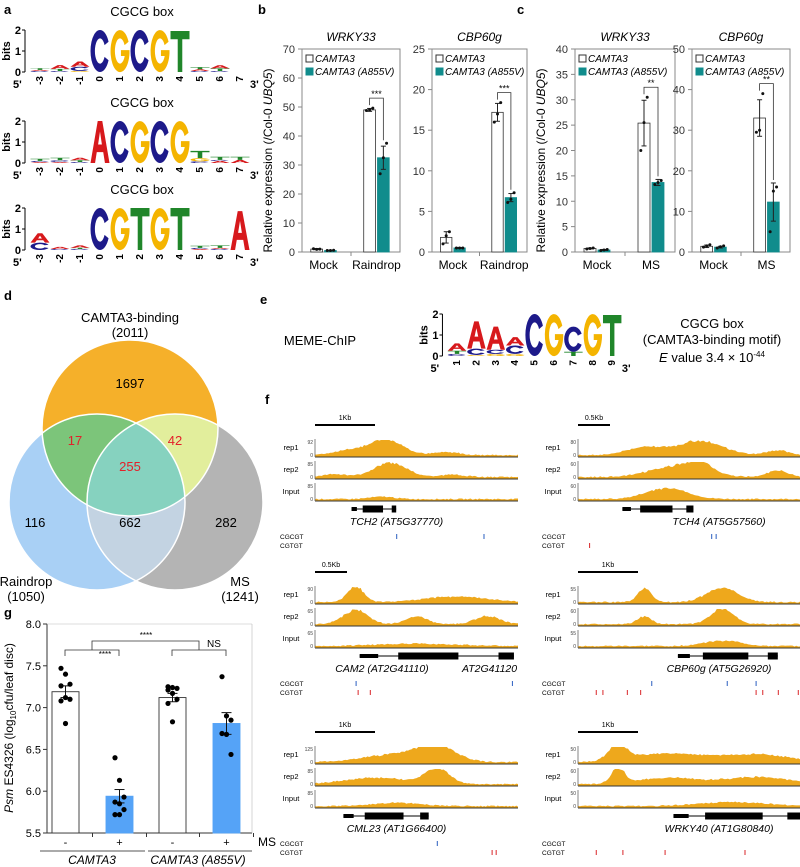 This screenshot has width=800, height=867. What do you see at coordinates (9, 801) in the screenshot?
I see `y-axis-label-species: Psm` at bounding box center [9, 801].